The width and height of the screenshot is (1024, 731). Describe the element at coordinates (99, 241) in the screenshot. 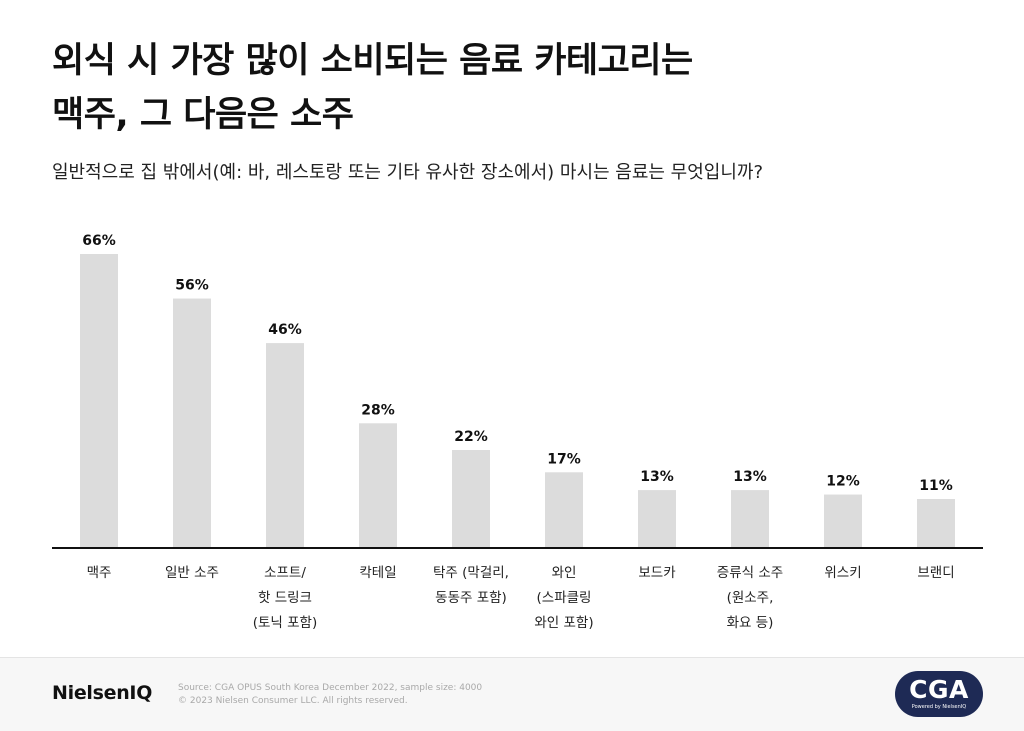

I see `value-label-1: 66%` at that location.